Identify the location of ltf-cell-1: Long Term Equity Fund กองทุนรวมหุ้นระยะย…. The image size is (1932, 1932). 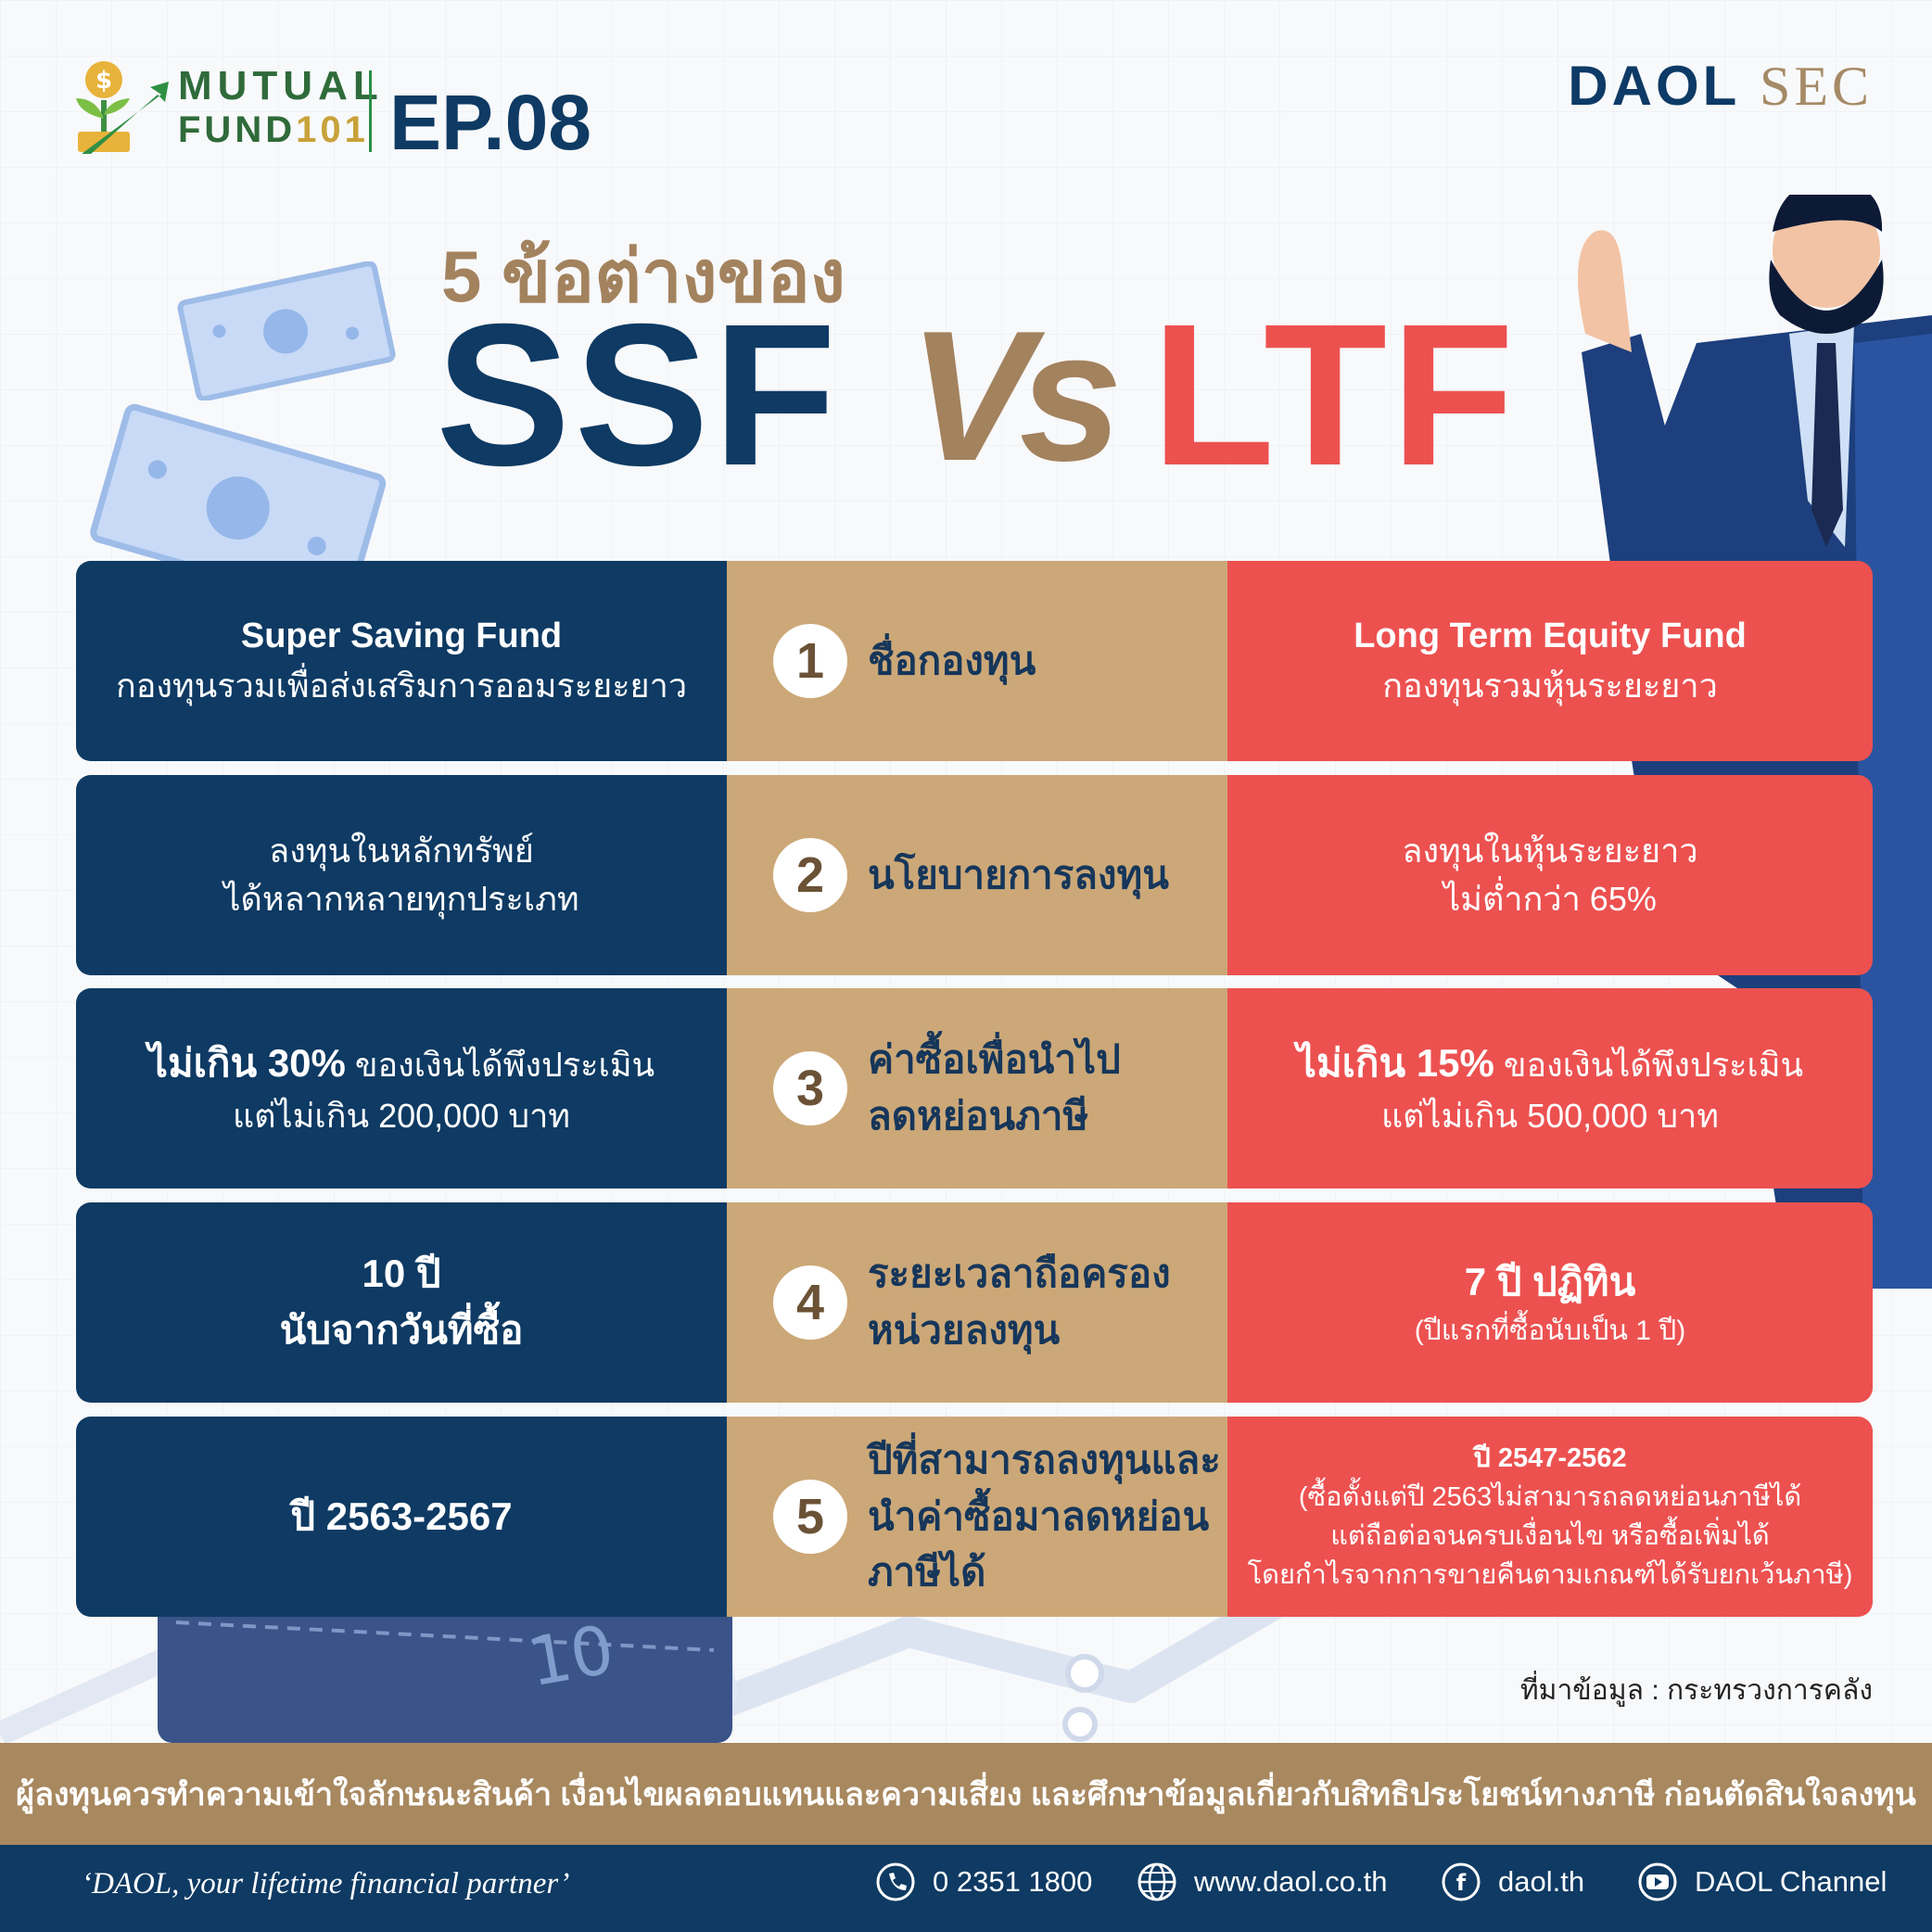
(1550, 661).